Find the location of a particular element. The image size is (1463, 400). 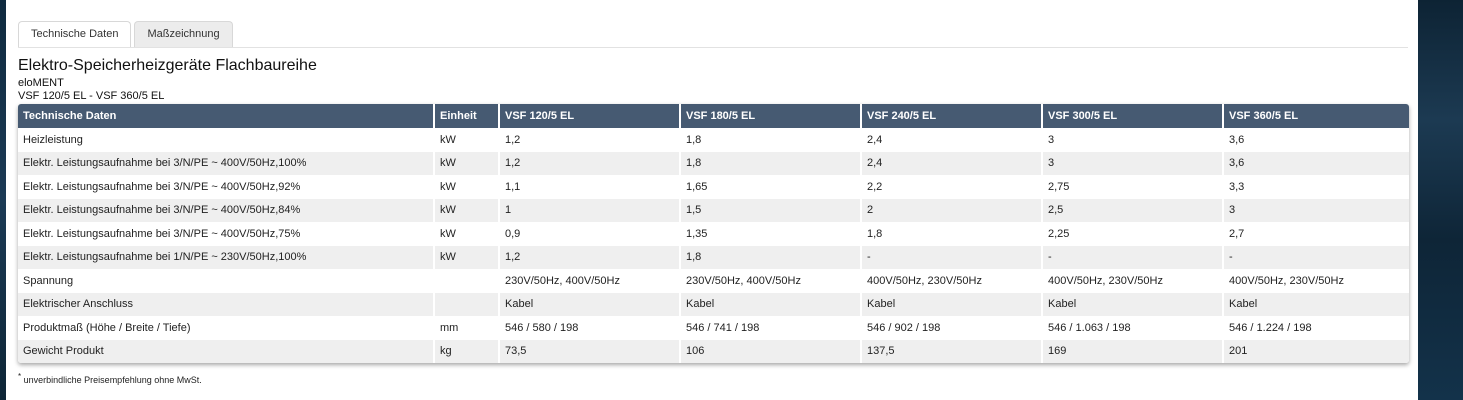

table-cell: 169 is located at coordinates (1133, 351).